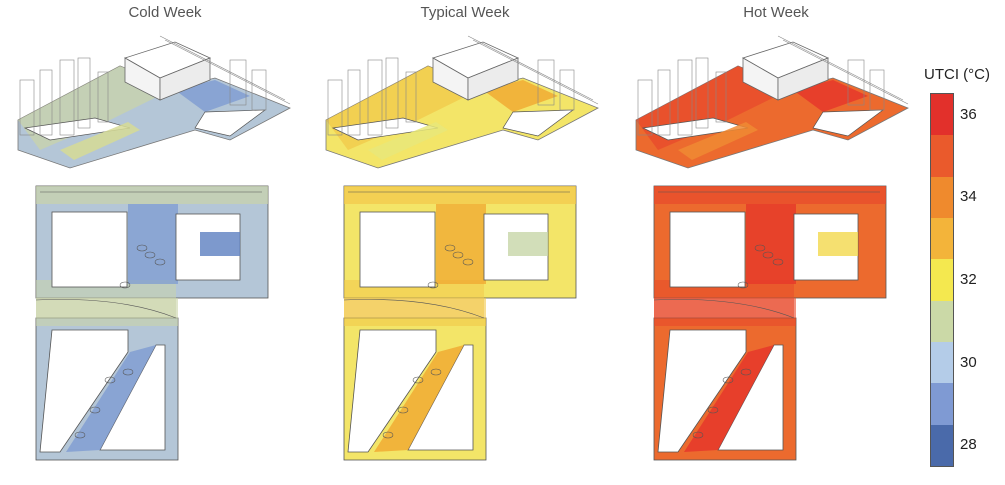  I want to click on legend-tick-label: 34, so click(968, 197).